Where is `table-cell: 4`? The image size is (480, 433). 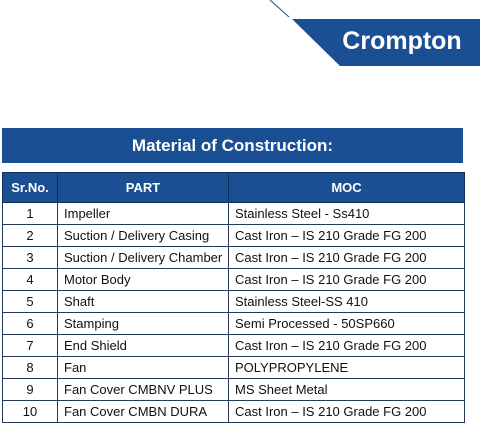 table-cell: 4 is located at coordinates (30, 279).